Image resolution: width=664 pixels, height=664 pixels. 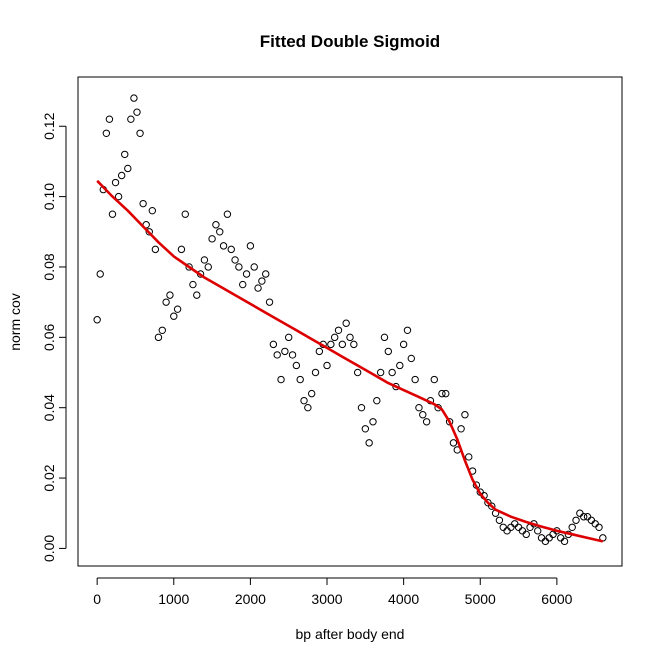 What do you see at coordinates (49, 477) in the screenshot?
I see `y-tick-label: 0.02` at bounding box center [49, 477].